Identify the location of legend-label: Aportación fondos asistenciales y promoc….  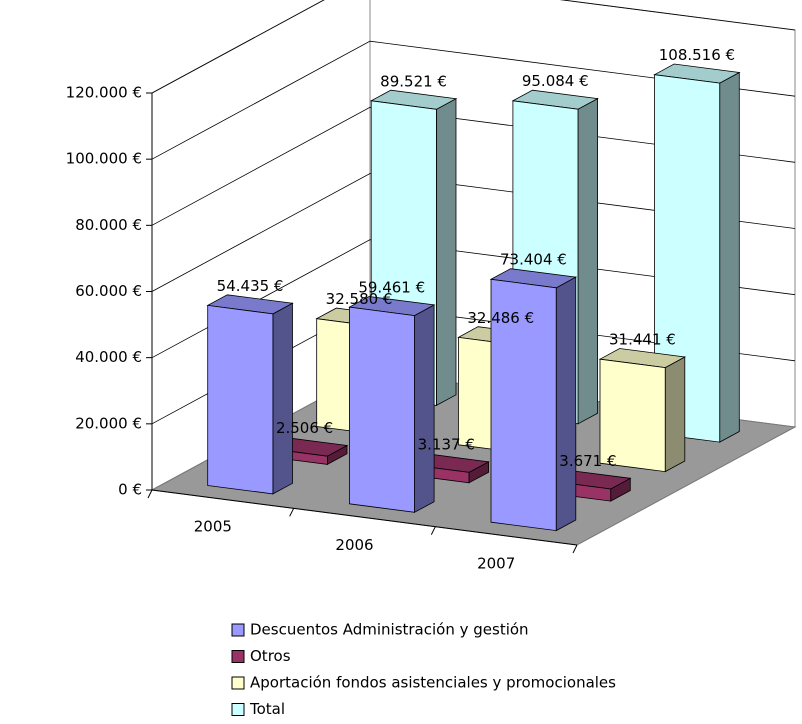
(433, 683).